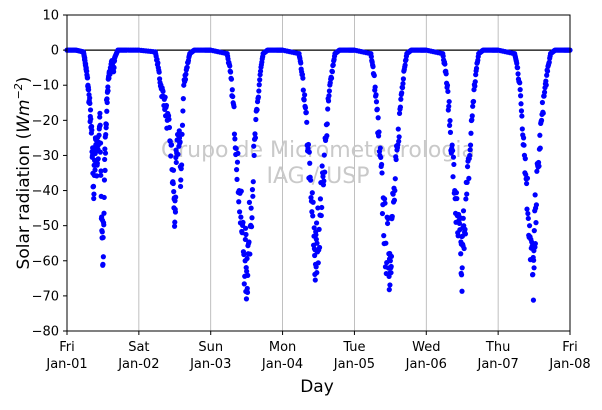 This screenshot has height=410, width=602. Describe the element at coordinates (569, 364) in the screenshot. I see `x-tick-label-date: Jan-08` at that location.